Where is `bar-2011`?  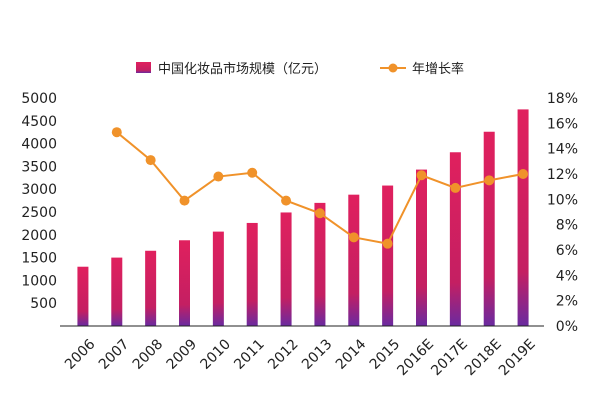
bar-2011 is located at coordinates (252, 274).